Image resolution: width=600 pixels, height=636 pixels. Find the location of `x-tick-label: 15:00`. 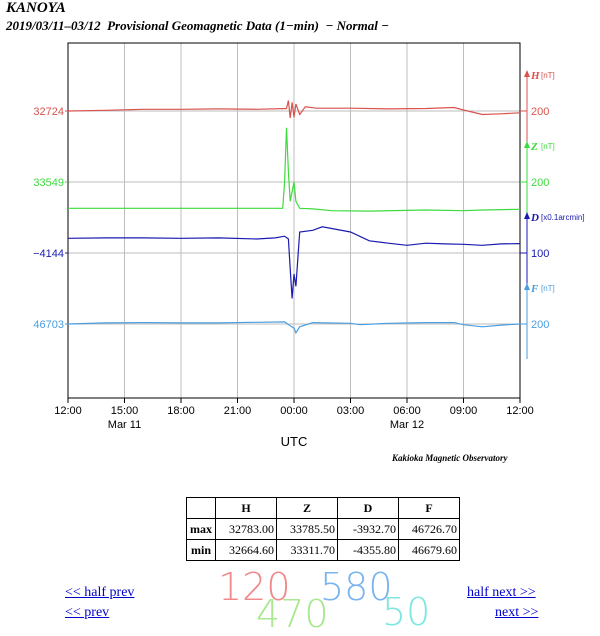

x-tick-label: 15:00 is located at coordinates (125, 411).